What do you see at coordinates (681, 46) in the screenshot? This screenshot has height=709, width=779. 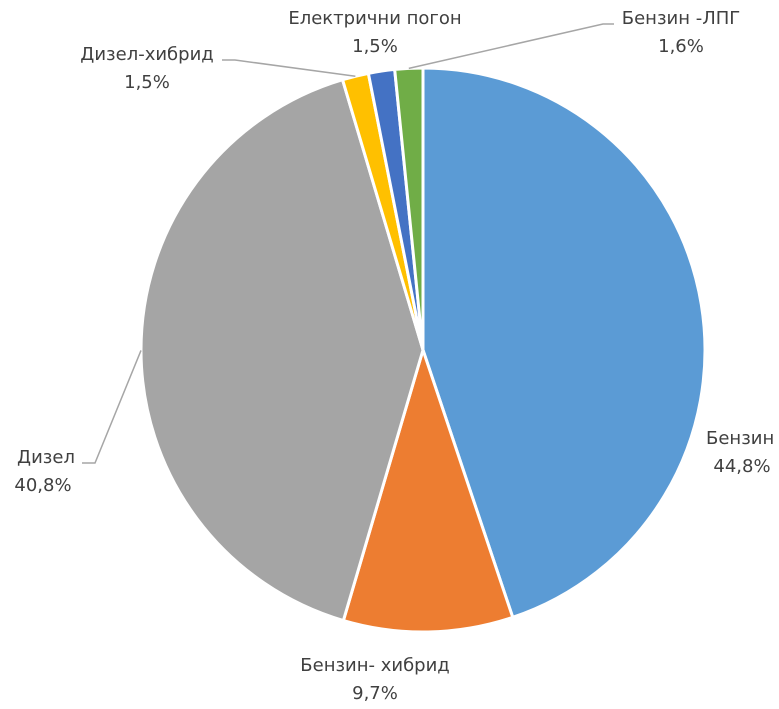 I see `label-value-benzin-lpg: 1,6%` at bounding box center [681, 46].